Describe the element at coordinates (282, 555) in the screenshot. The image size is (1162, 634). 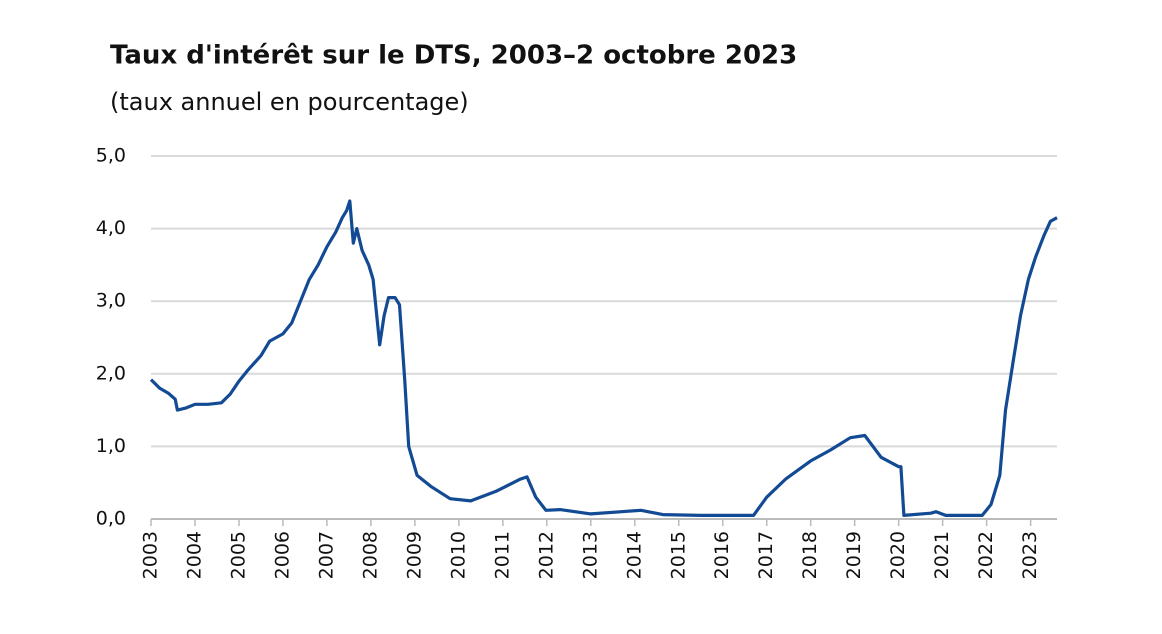
I see `x-tick-label: 2006` at that location.